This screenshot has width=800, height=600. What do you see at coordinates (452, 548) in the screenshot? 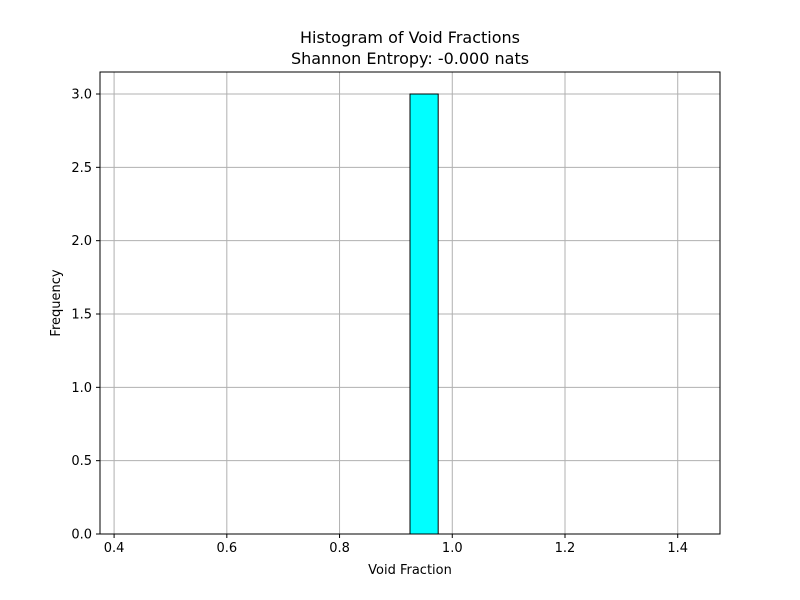
I see `x-tick-label: 1.0` at bounding box center [452, 548].